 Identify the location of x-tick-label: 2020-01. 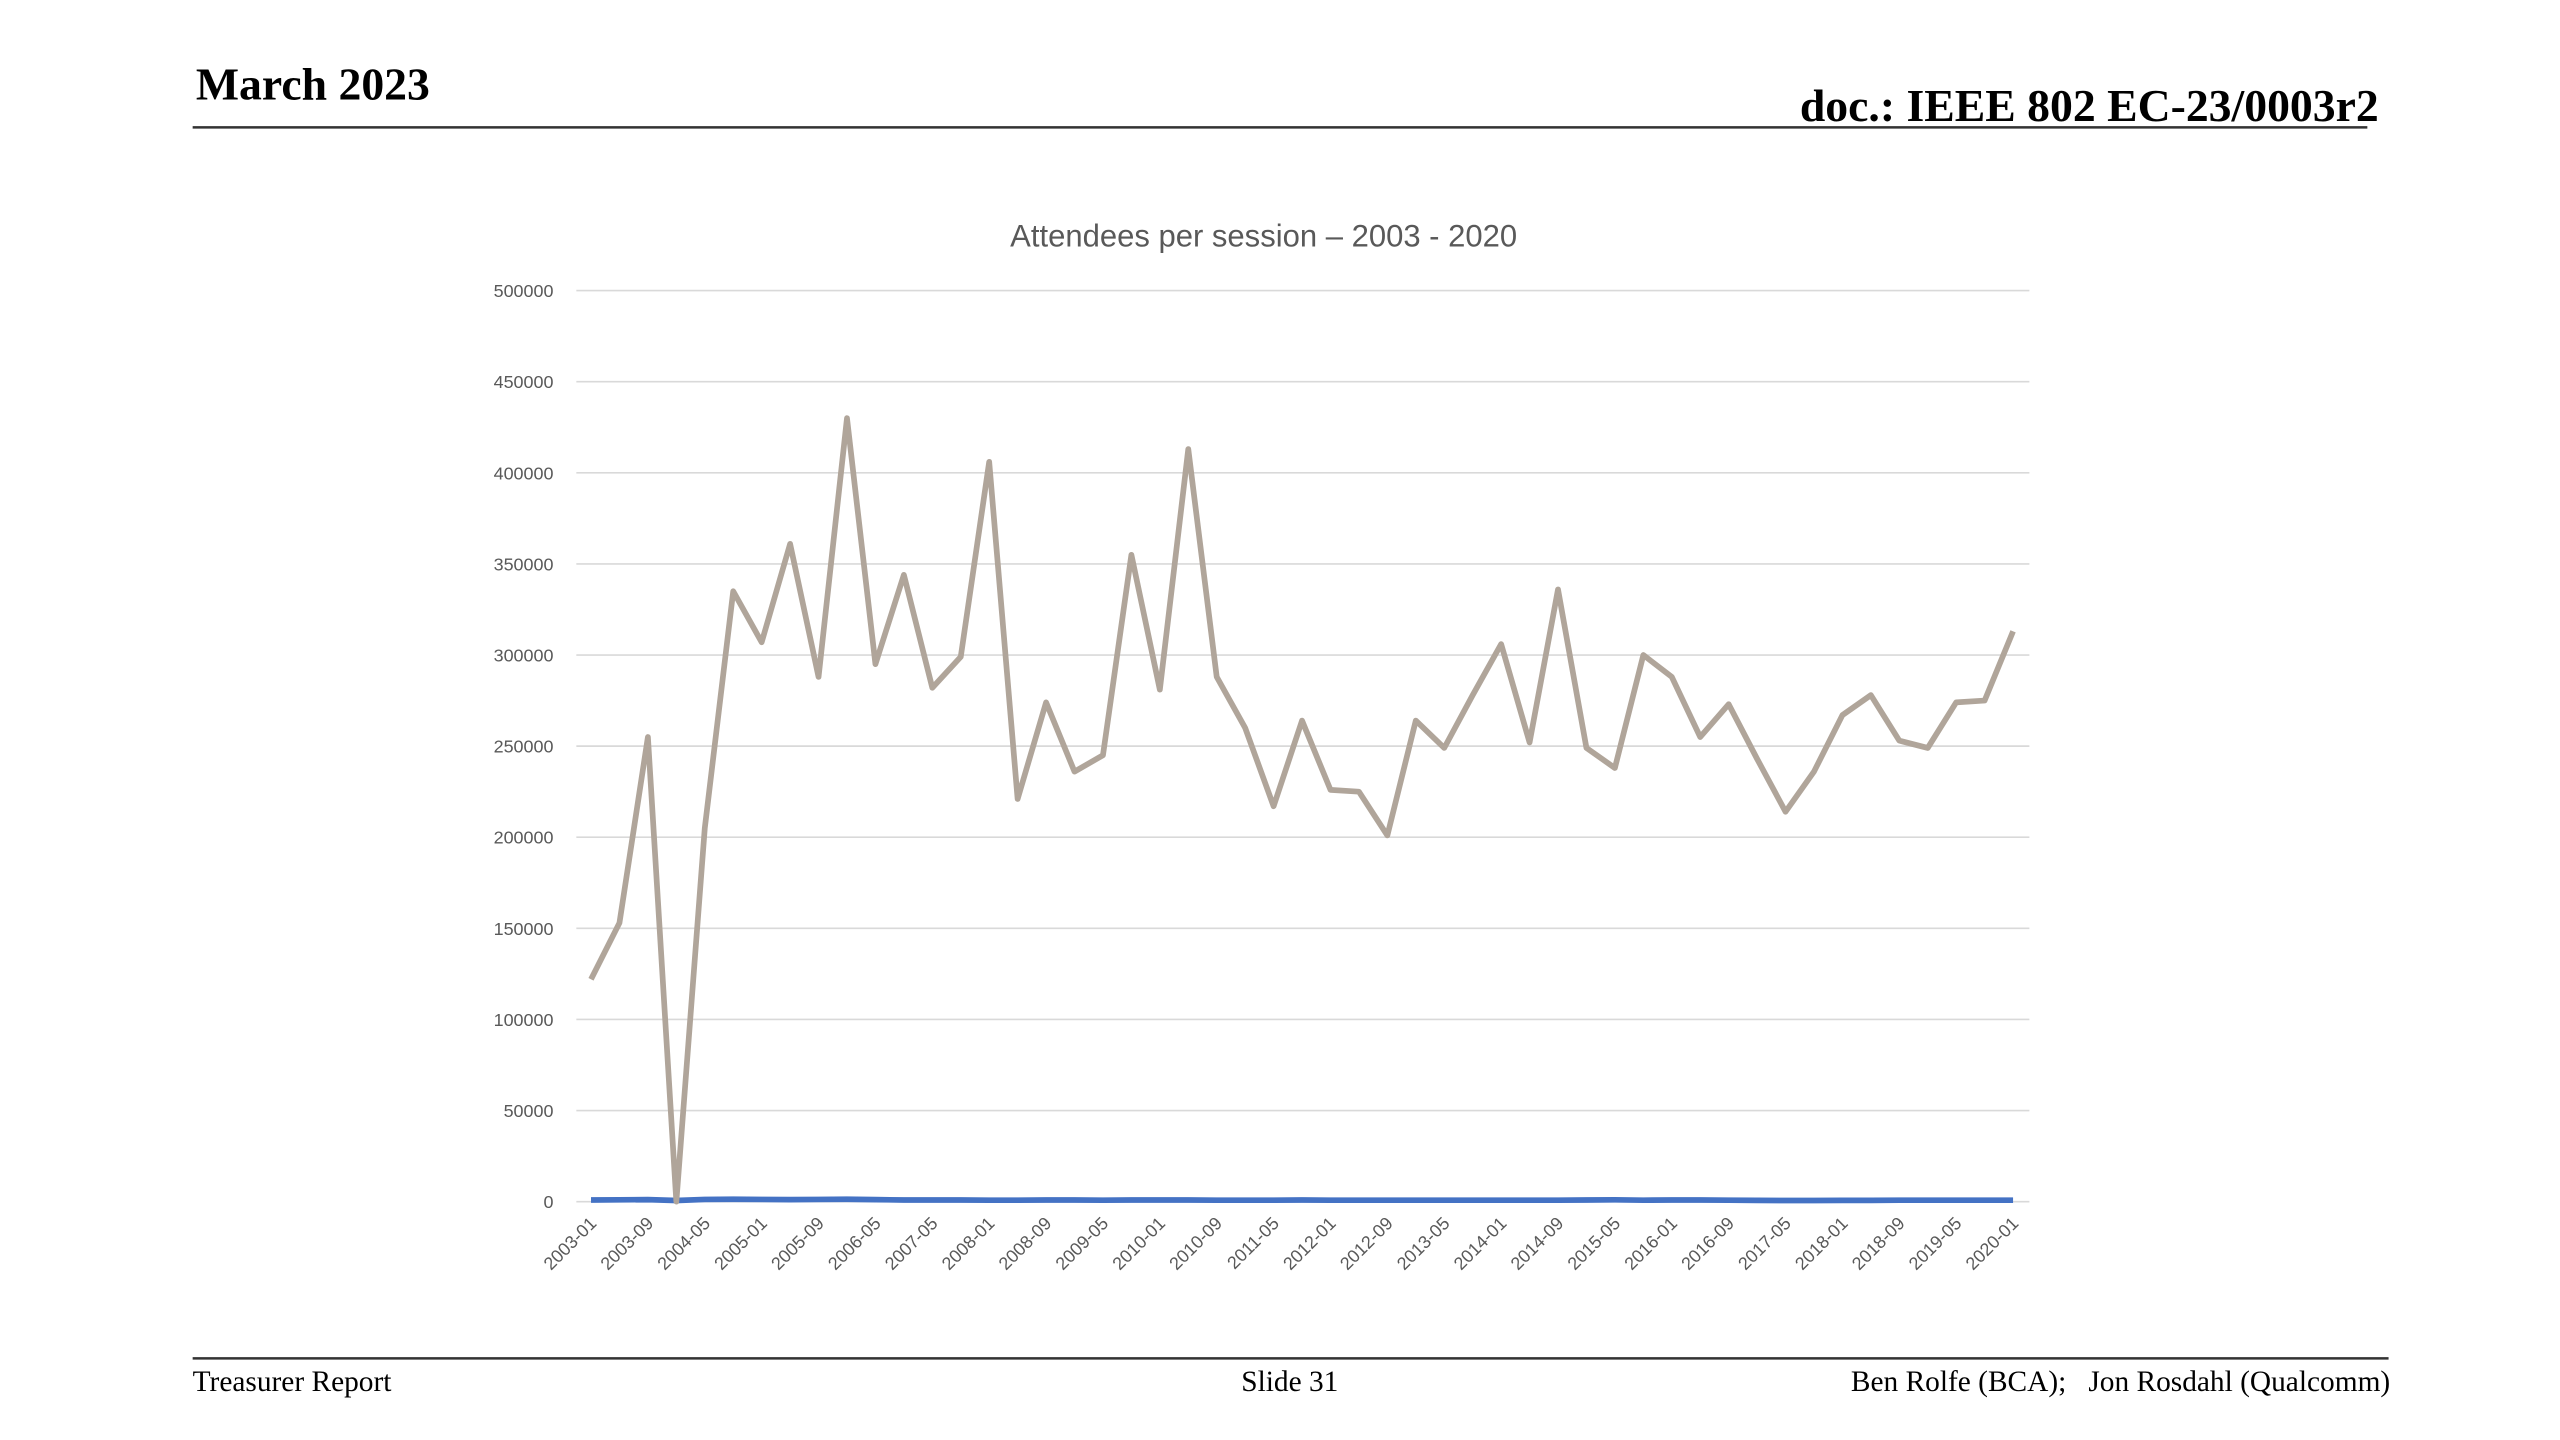
(1992, 1243).